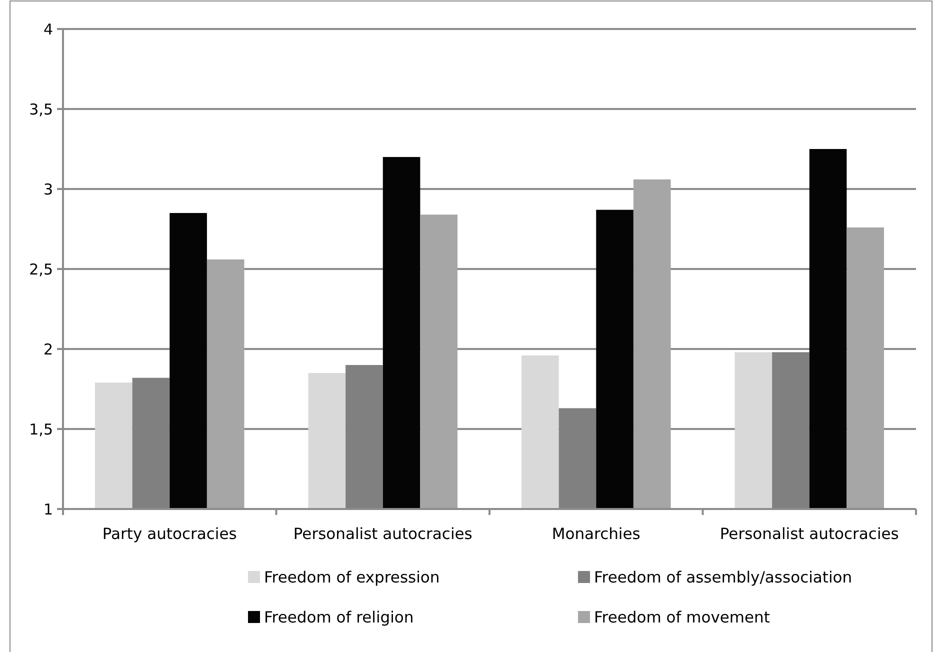 Image resolution: width=933 pixels, height=652 pixels. What do you see at coordinates (352, 577) in the screenshot?
I see `legend-label: Freedom of expression` at bounding box center [352, 577].